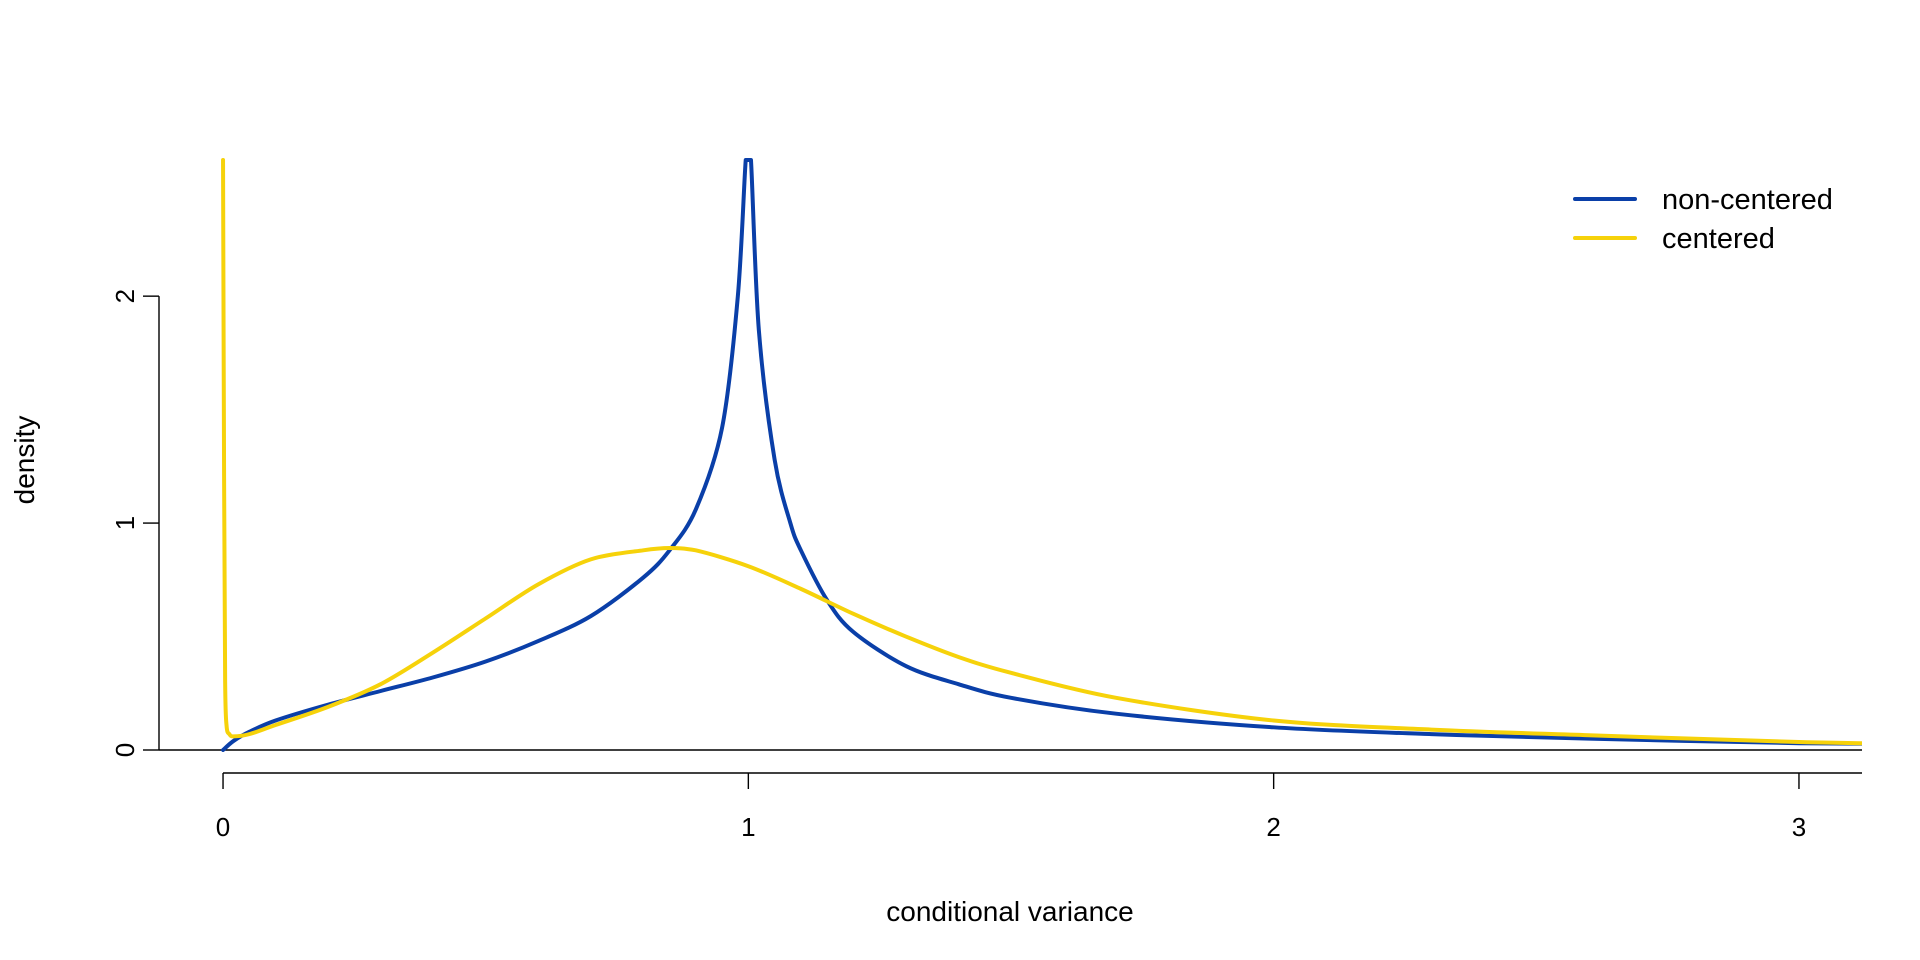  Describe the element at coordinates (24, 460) in the screenshot. I see `y-axis-title: density` at that location.